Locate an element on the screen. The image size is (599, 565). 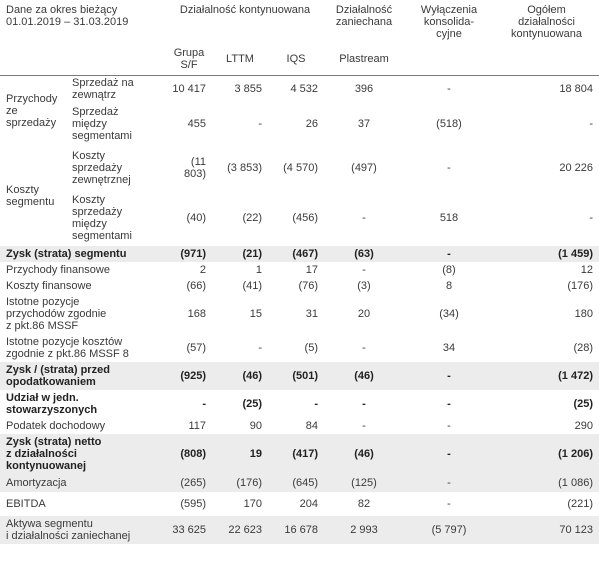
row-label: EBITDA is located at coordinates (26, 503).